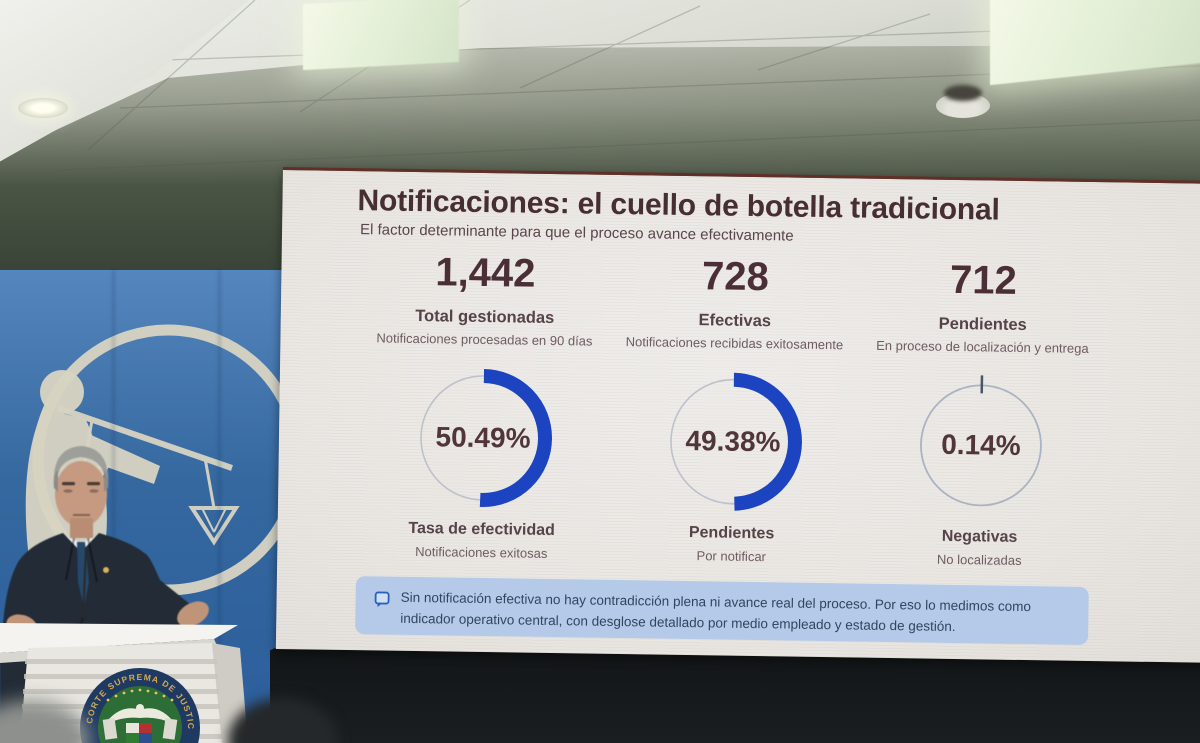 The width and height of the screenshot is (1200, 743). I want to click on lapel-pin, so click(106, 570).